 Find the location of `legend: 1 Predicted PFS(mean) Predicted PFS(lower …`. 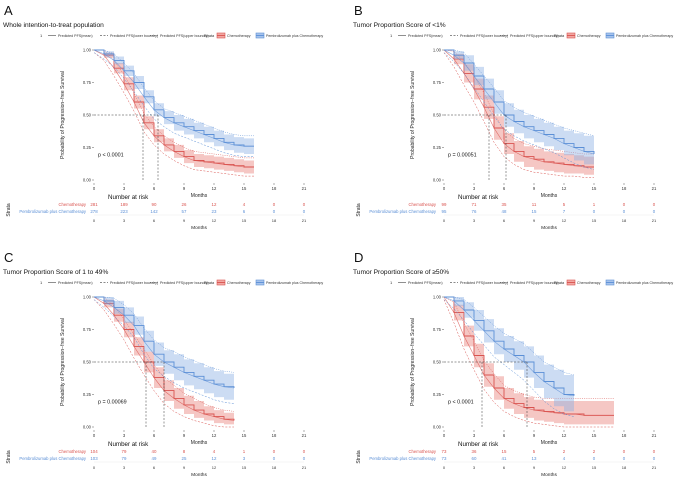

legend: 1 Predicted PFS(mean) Predicted PFS(lower … is located at coordinates (531, 282).